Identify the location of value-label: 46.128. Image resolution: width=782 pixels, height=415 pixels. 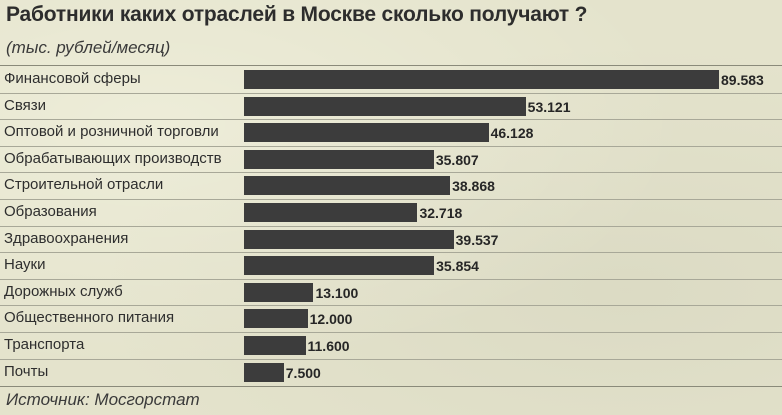
(512, 133).